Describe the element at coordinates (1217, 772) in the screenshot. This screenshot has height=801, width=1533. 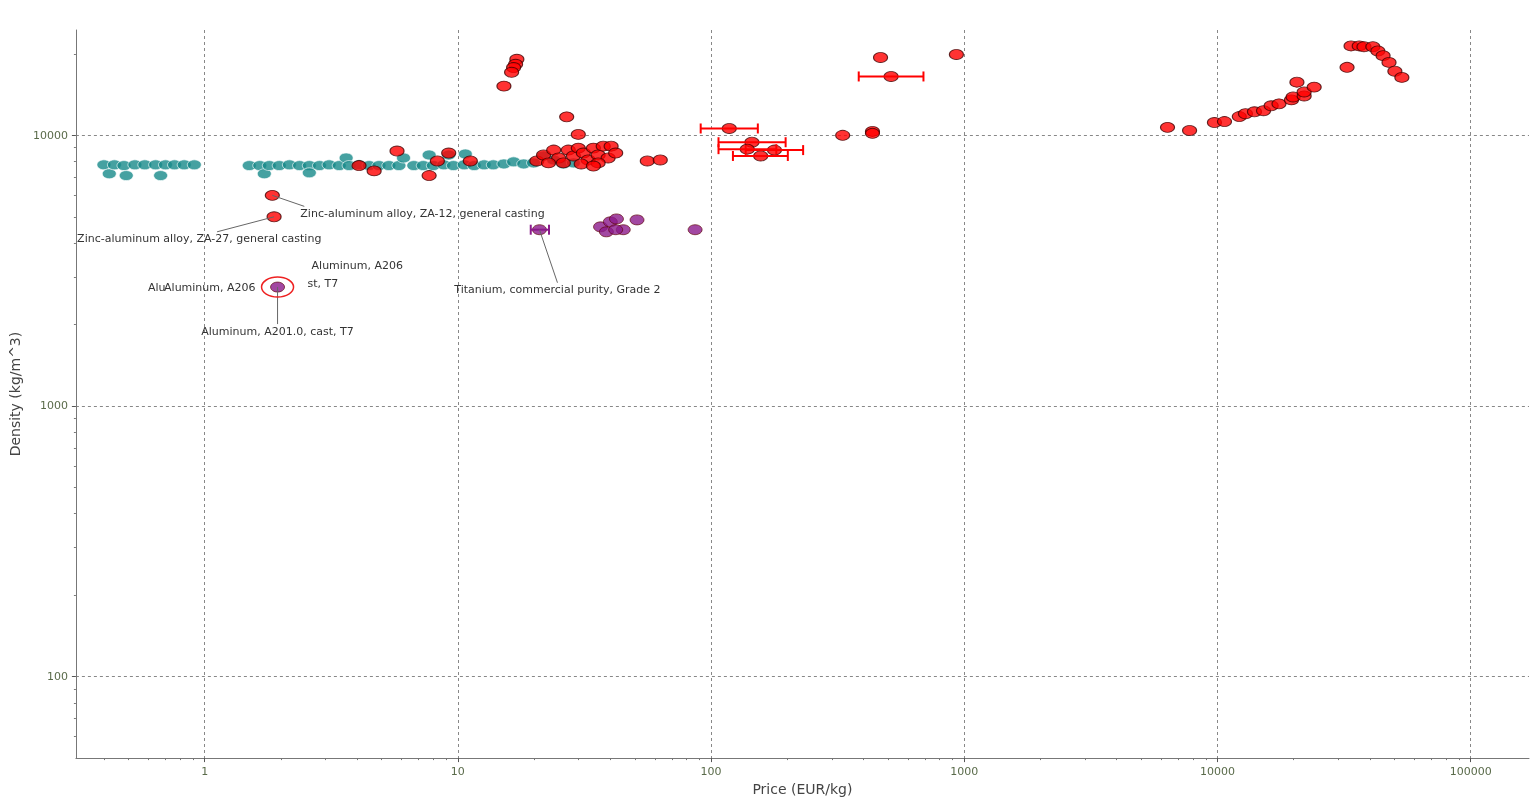
I see `x-tick-label: 10000` at that location.